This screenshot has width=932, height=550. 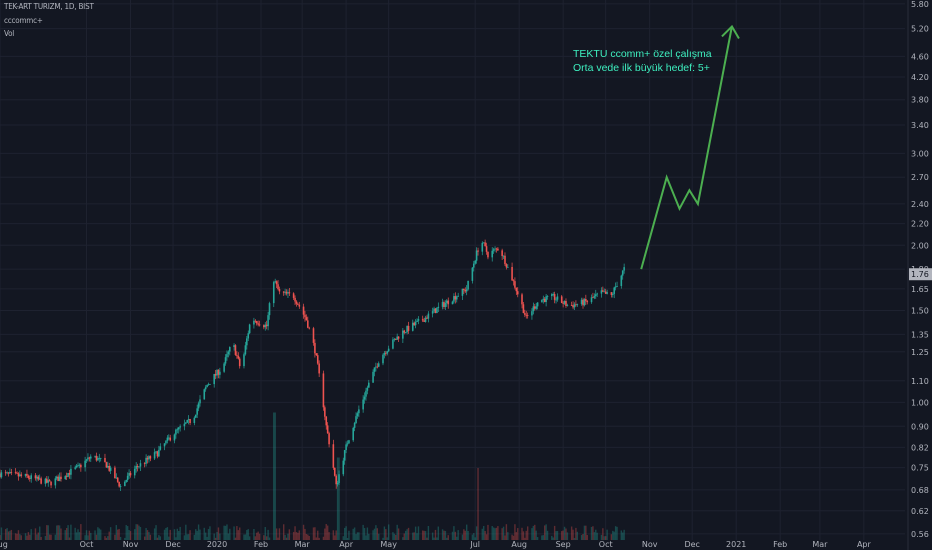 I want to click on projection-arrowhead, so click(x=730, y=31).